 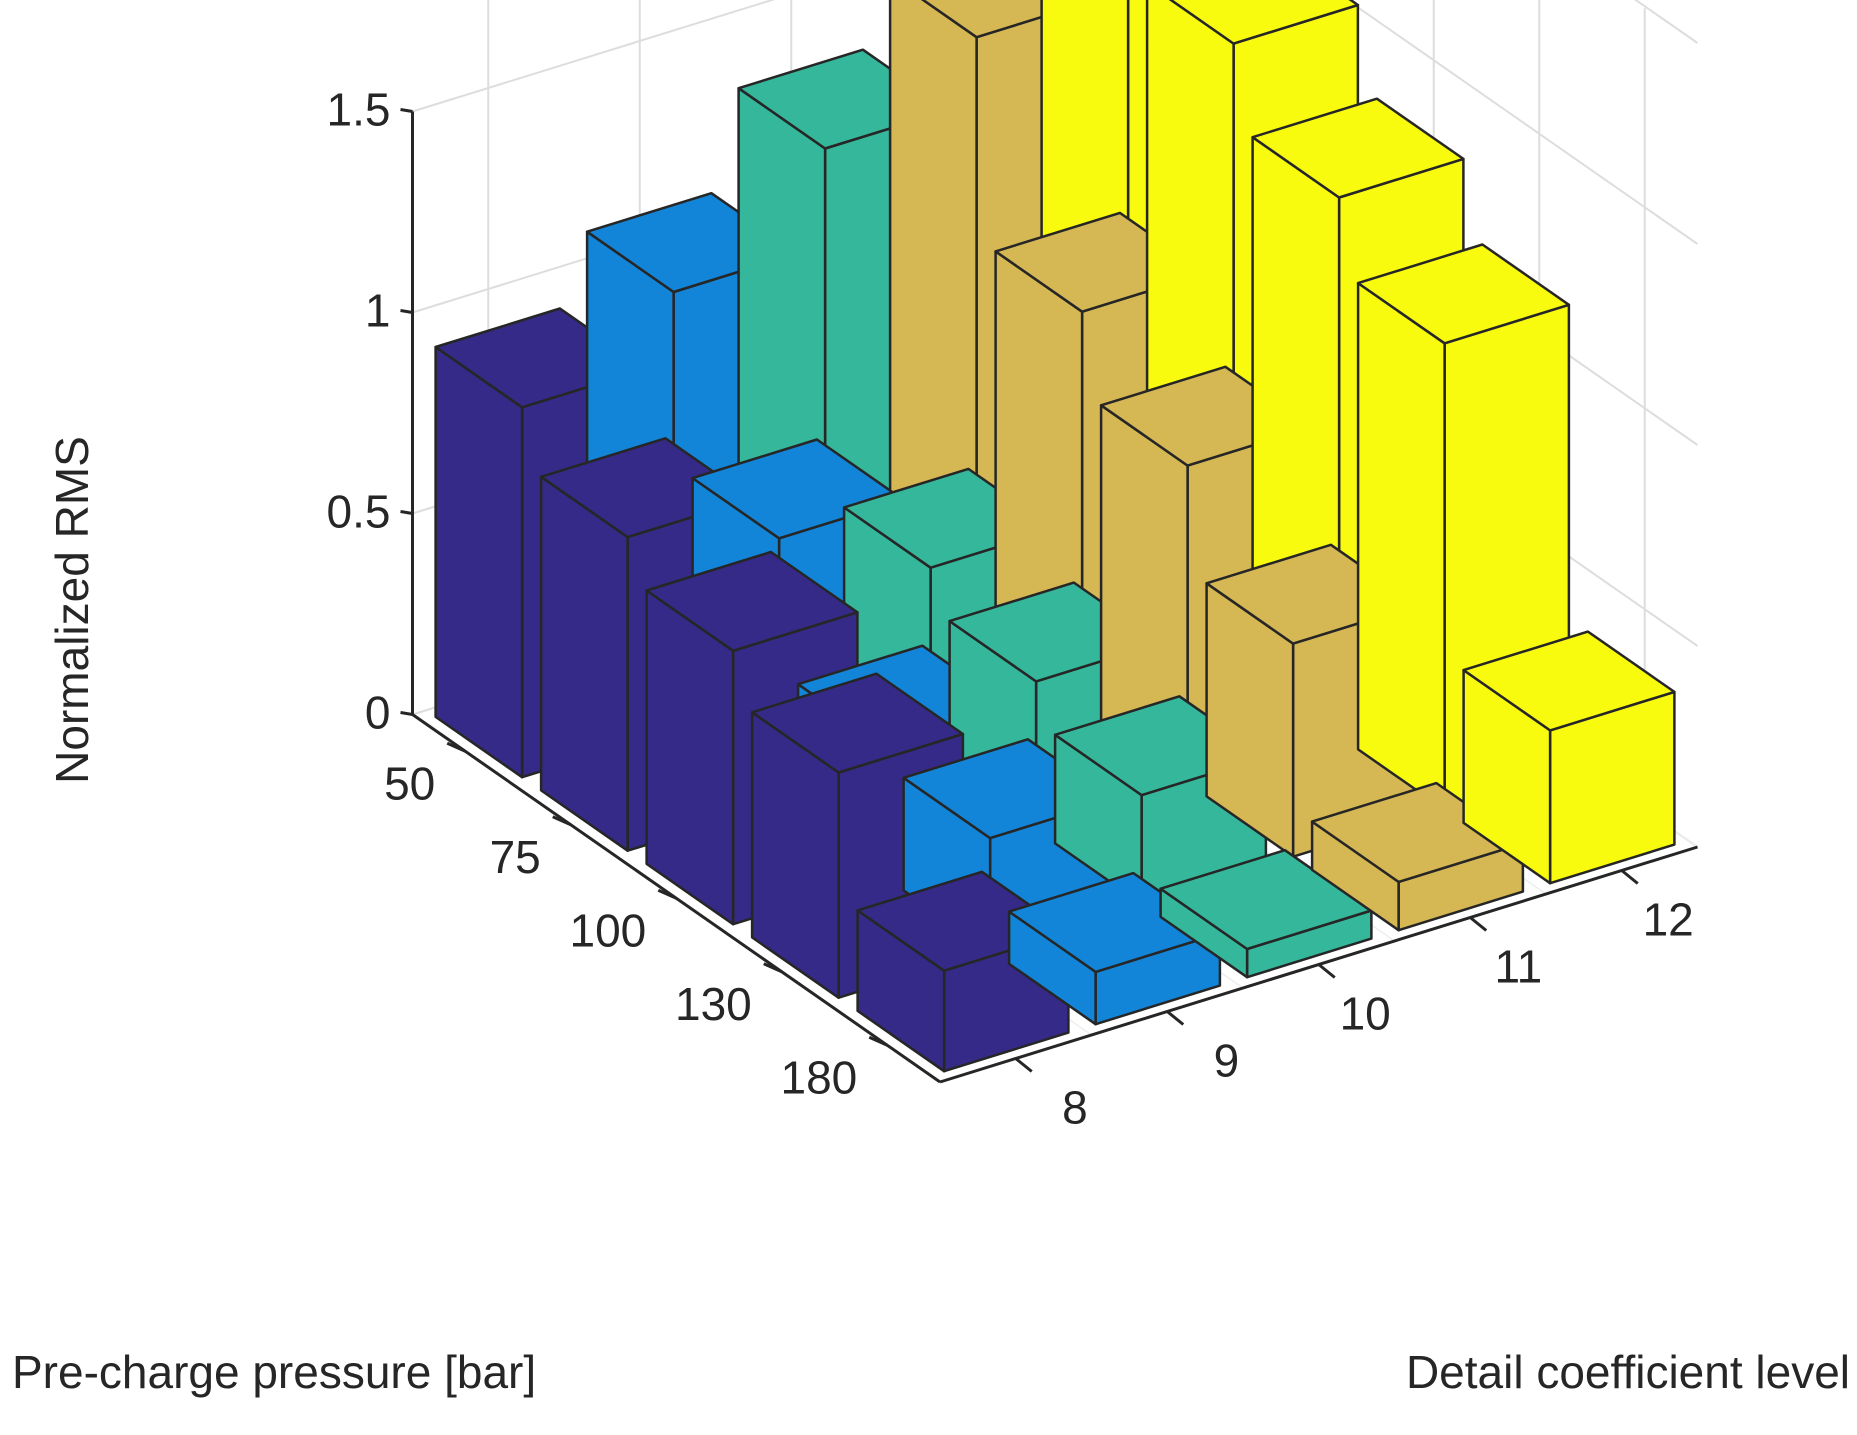 I want to click on y-tick-label: 75, so click(x=515, y=857).